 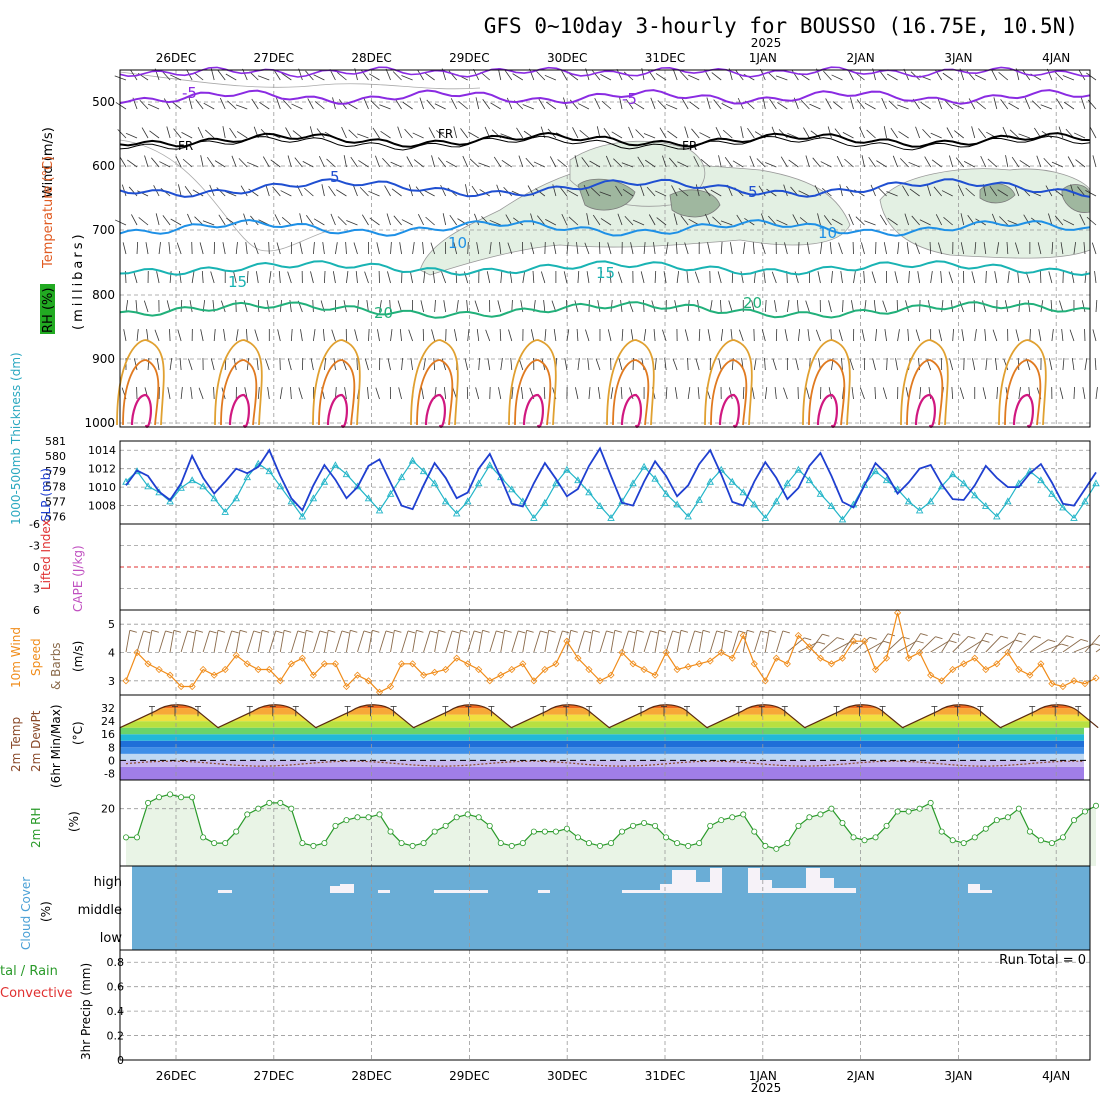 What do you see at coordinates (611, 490) in the screenshot?
I see `thickness-line` at bounding box center [611, 490].